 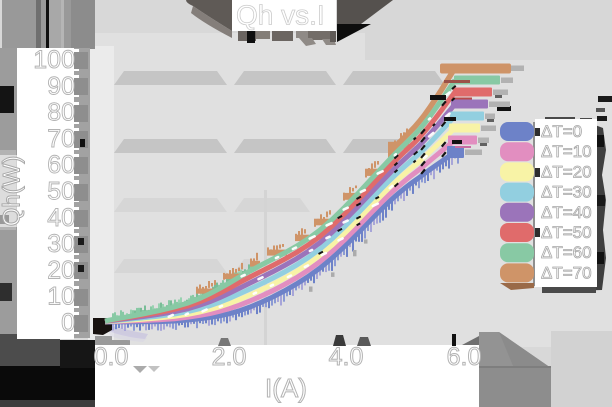 What do you see at coordinates (229, 357) in the screenshot?
I see `svg-text: 2.0` at bounding box center [229, 357].